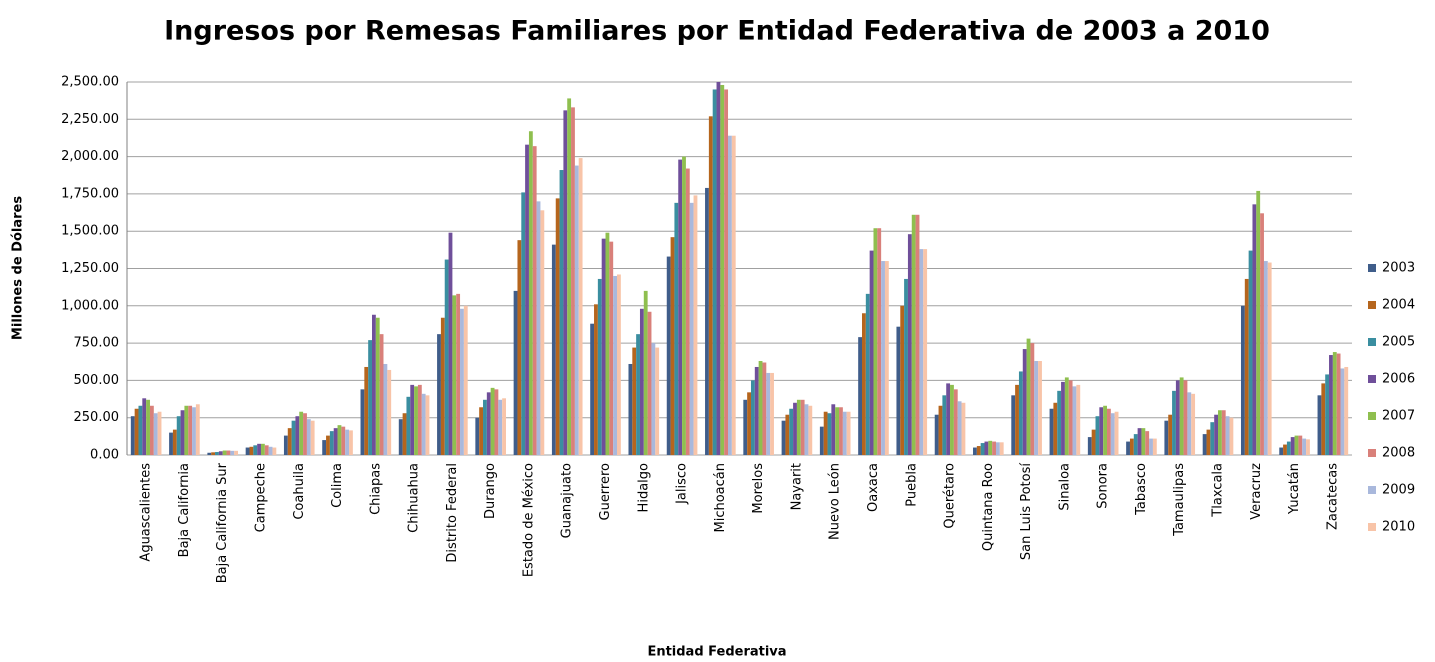  What do you see at coordinates (97, 417) in the screenshot?
I see `y-tick-label: 250.00` at bounding box center [97, 417].